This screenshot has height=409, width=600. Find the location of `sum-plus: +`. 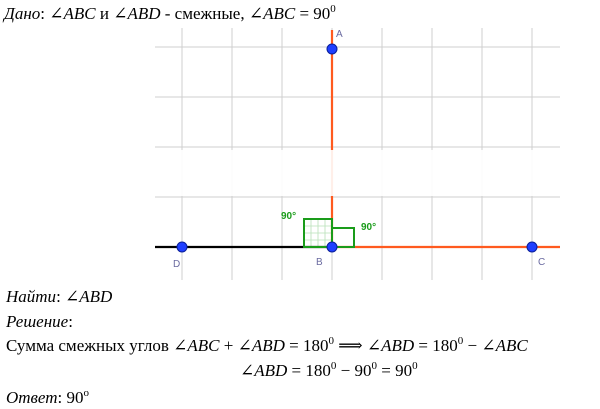

sum-plus: + is located at coordinates (228, 345).